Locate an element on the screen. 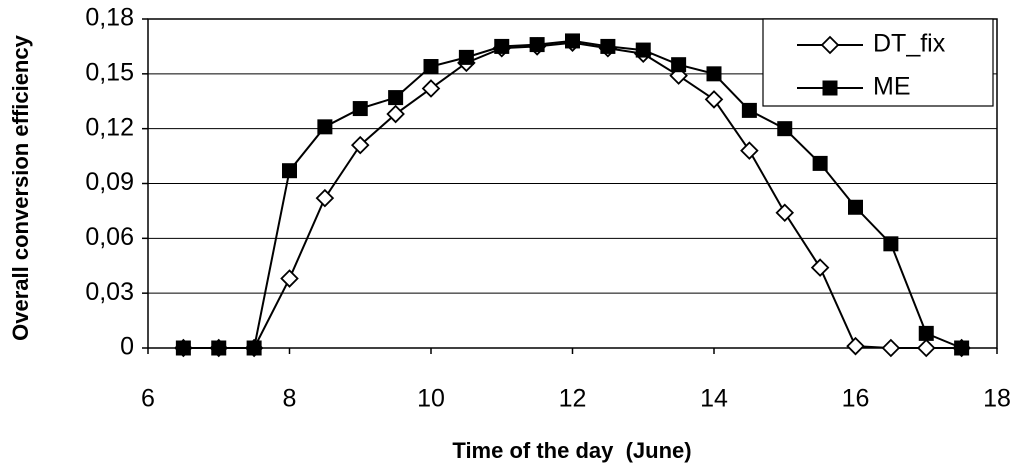  y-tick-label: 0,15 is located at coordinates (109, 72).